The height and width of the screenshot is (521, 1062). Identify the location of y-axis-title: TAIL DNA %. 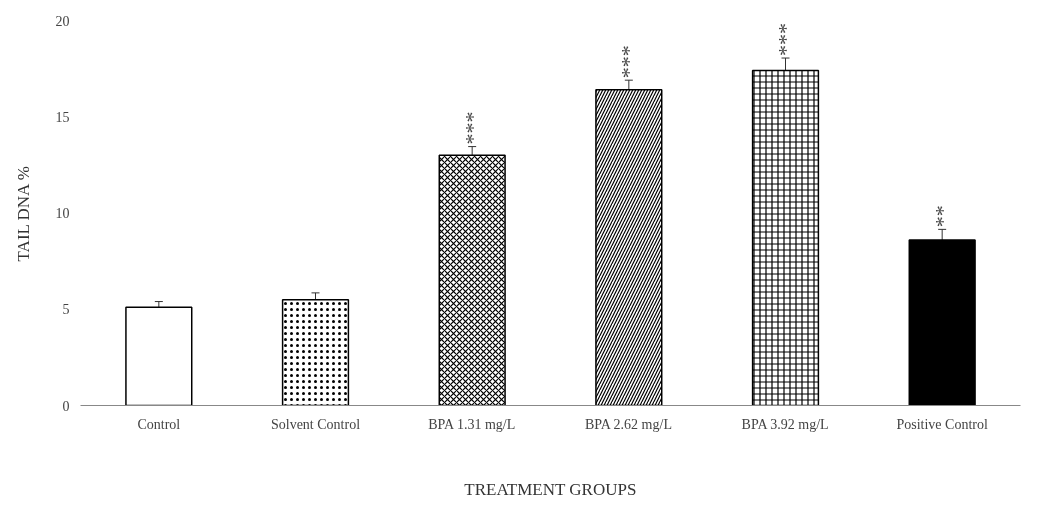
(23, 214).